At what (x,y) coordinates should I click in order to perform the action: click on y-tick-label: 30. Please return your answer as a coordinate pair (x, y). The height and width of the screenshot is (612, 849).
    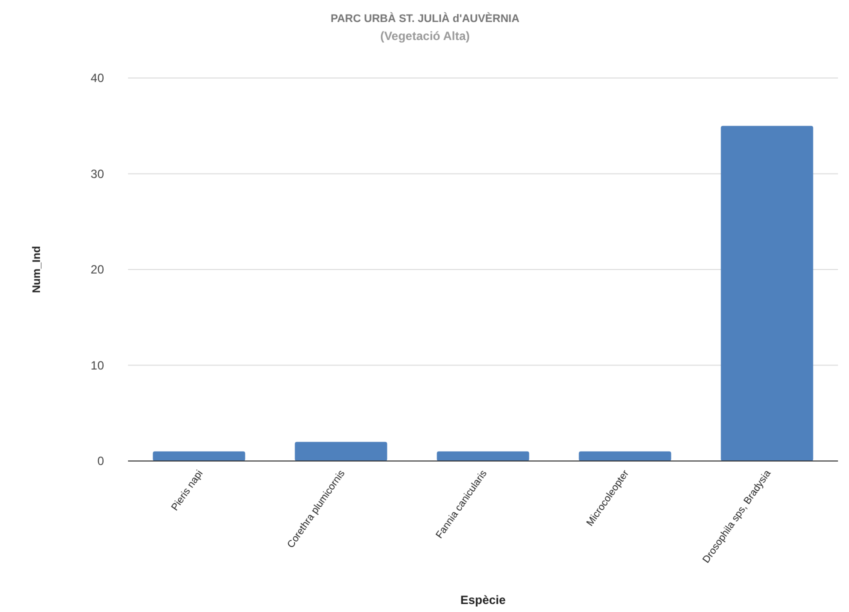
    Looking at the image, I should click on (97, 173).